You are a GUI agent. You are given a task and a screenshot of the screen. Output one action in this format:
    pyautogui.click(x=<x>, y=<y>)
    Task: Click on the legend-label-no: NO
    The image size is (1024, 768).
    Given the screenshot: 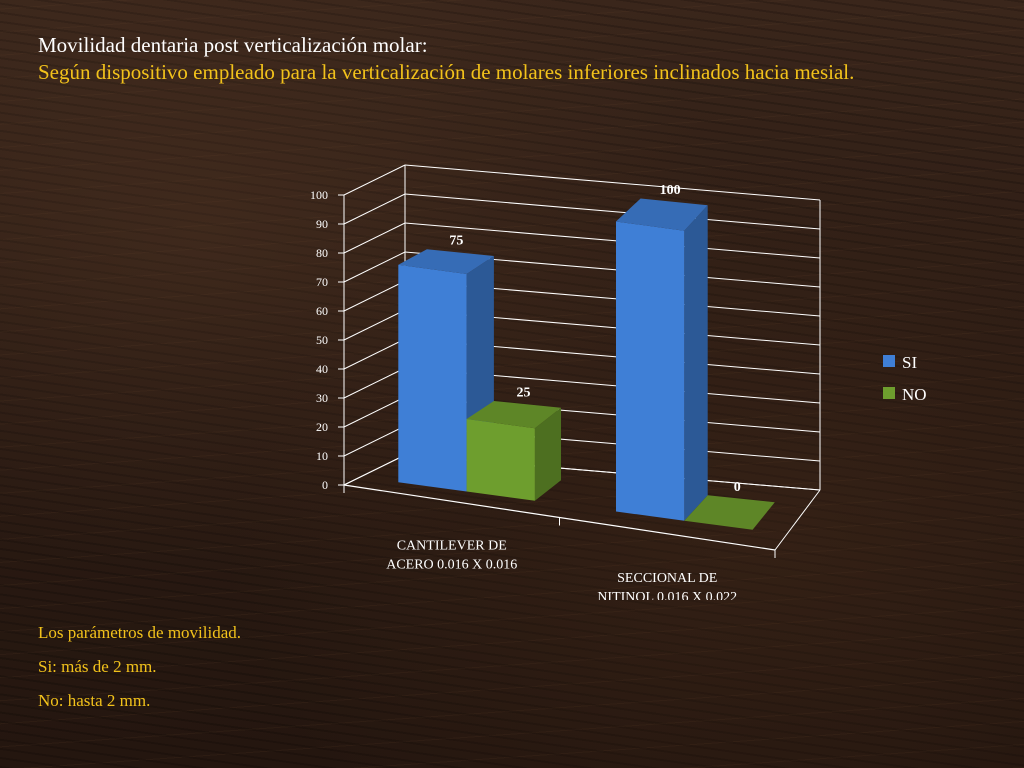 What is the action you would take?
    pyautogui.click(x=914, y=394)
    